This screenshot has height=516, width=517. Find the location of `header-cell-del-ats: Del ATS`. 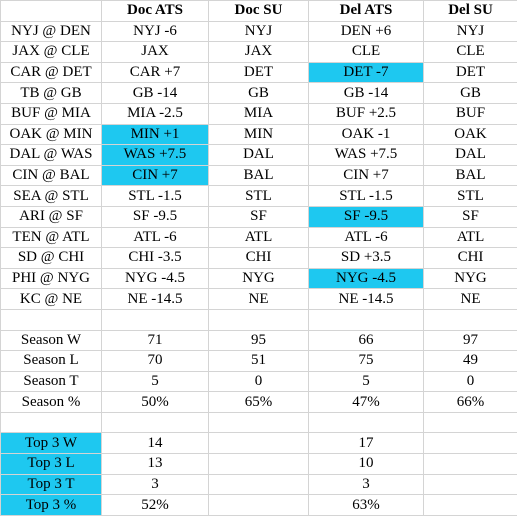

header-cell-del-ats: Del ATS is located at coordinates (366, 11).